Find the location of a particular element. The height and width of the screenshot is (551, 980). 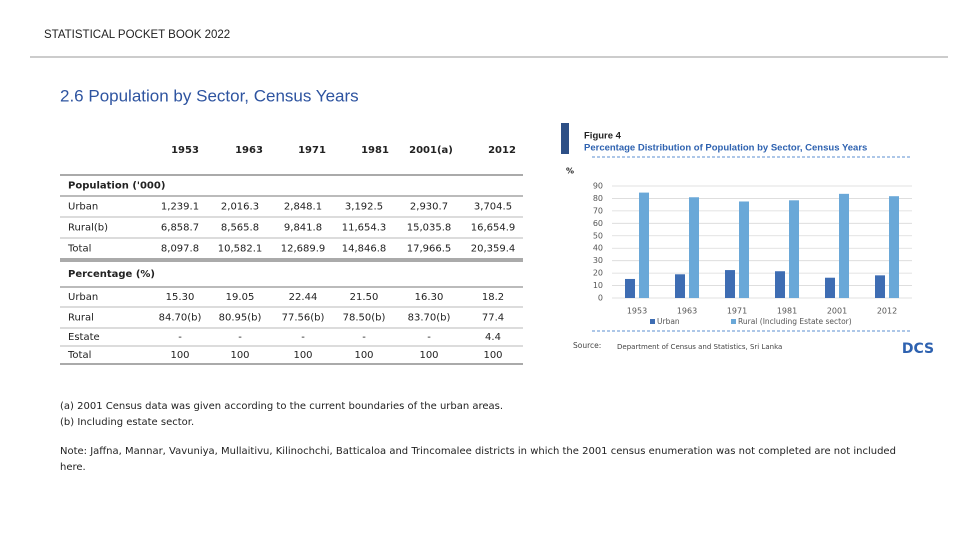

cell: 11,654.3 is located at coordinates (364, 228).